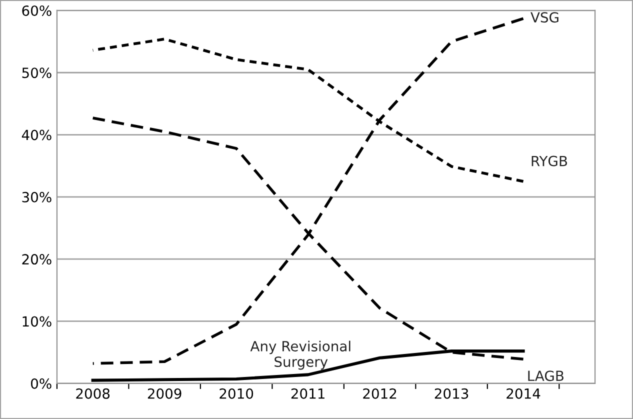 The width and height of the screenshot is (633, 419). I want to click on series-label: LAGB, so click(546, 376).